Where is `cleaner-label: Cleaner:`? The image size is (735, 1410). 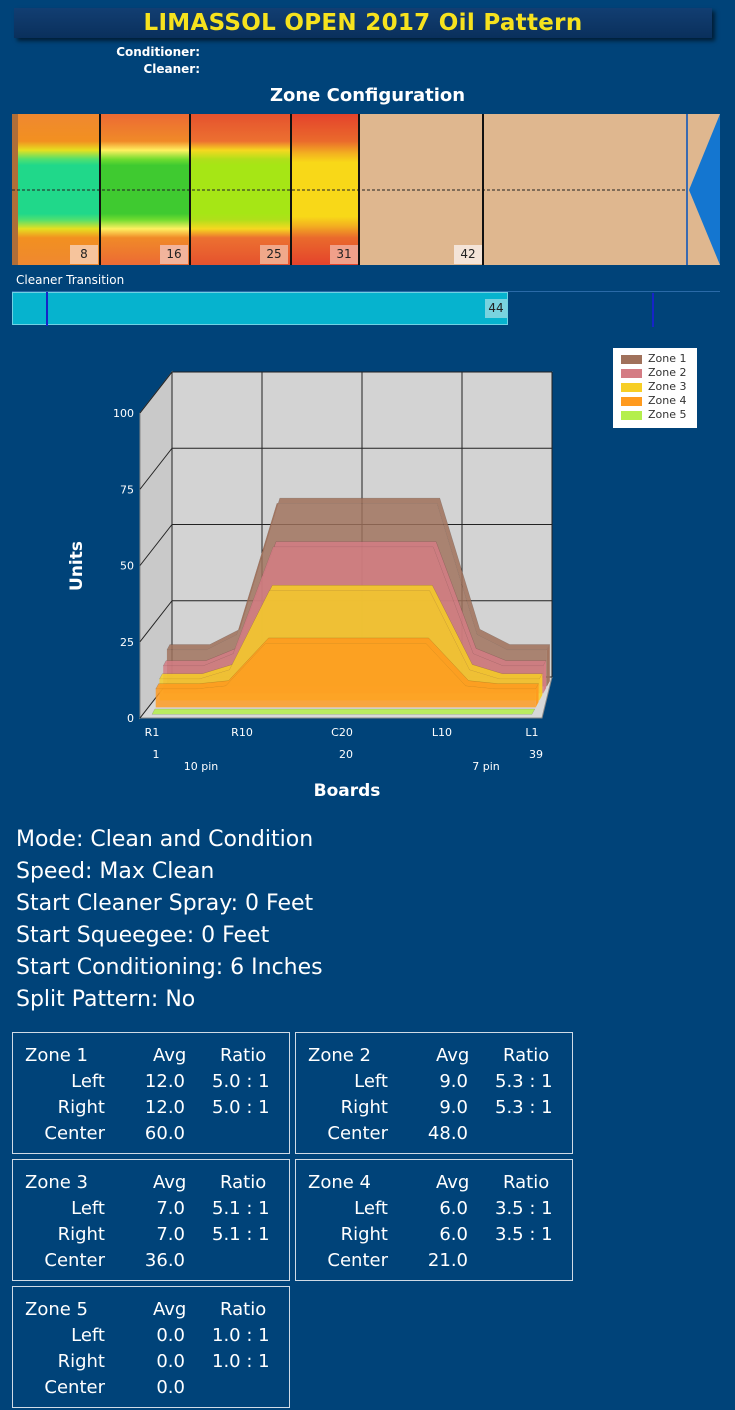
cleaner-label: Cleaner: is located at coordinates (171, 69).